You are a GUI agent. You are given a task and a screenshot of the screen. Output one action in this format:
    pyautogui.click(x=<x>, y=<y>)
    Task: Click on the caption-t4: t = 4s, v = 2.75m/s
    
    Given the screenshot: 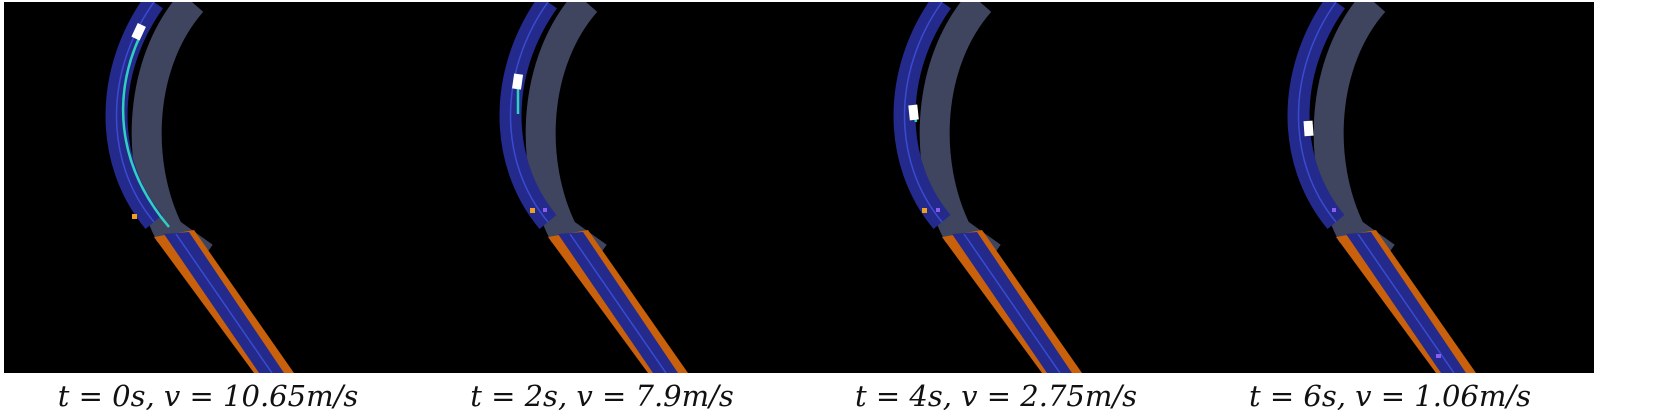 What is the action you would take?
    pyautogui.click(x=996, y=396)
    